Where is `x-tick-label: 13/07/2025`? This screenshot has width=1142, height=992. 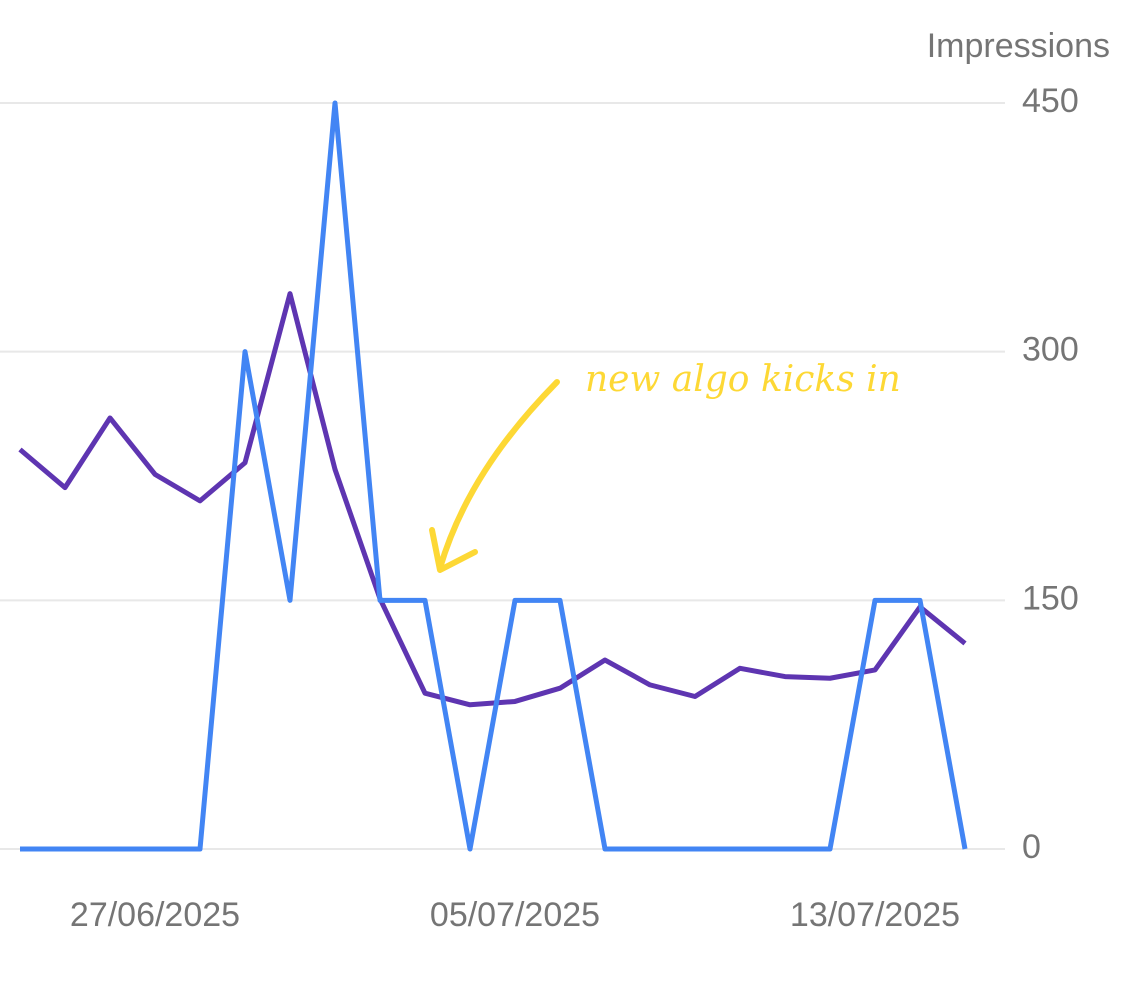
x-tick-label: 13/07/2025 is located at coordinates (875, 915).